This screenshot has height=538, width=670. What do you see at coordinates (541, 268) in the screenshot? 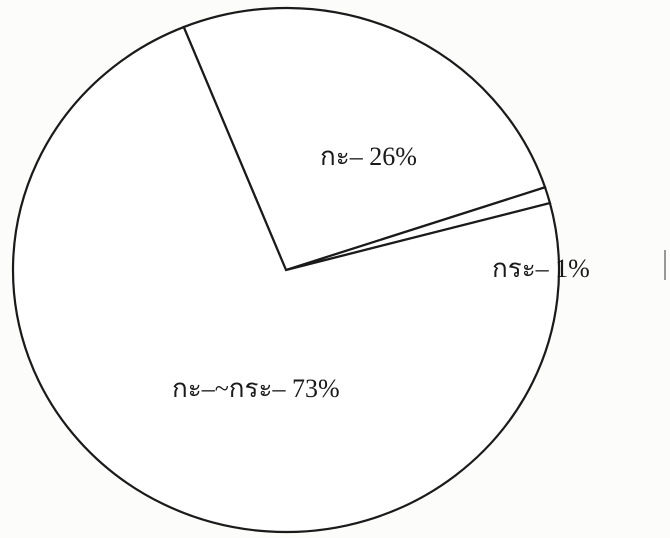
I see `slice-label-kra: กระ– 1%` at bounding box center [541, 268].